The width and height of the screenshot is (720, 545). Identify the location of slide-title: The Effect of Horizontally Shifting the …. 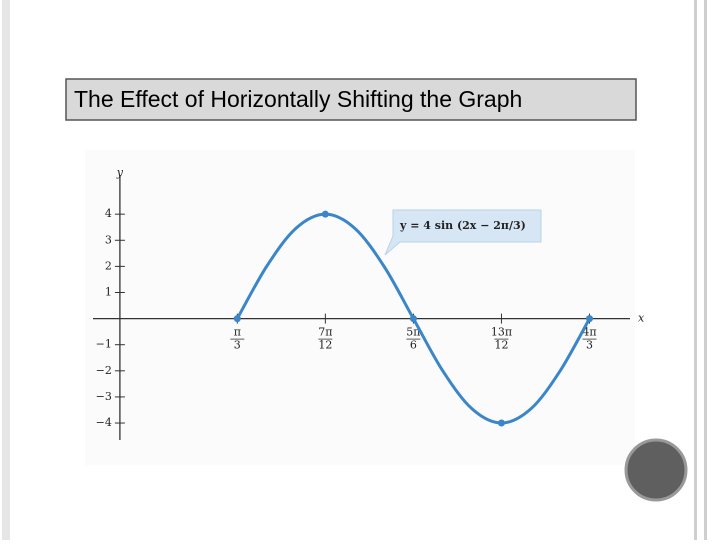
(298, 99).